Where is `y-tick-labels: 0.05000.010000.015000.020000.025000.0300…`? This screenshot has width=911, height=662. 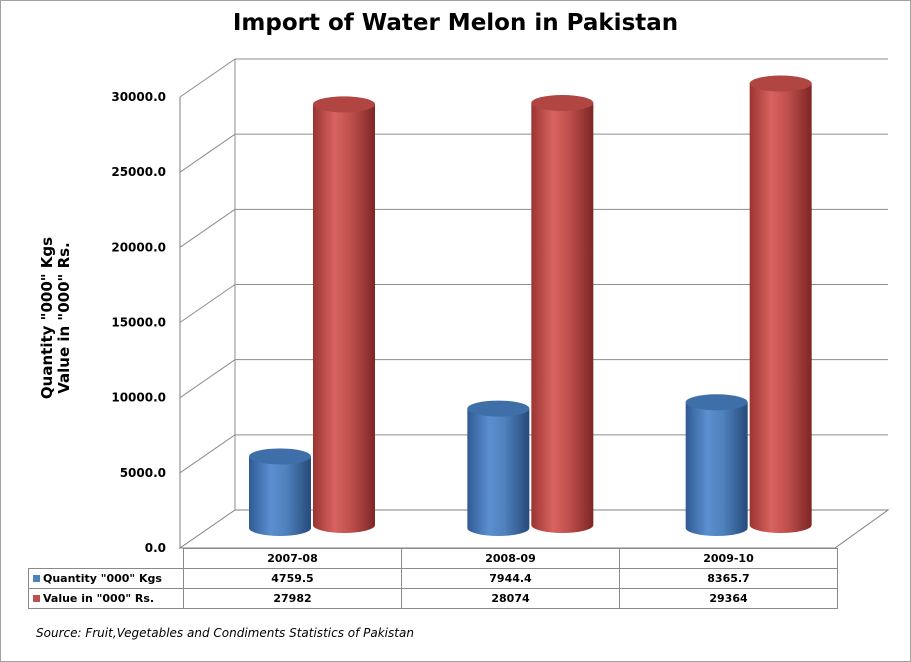 y-tick-labels: 0.05000.010000.015000.020000.025000.0300… is located at coordinates (138, 322).